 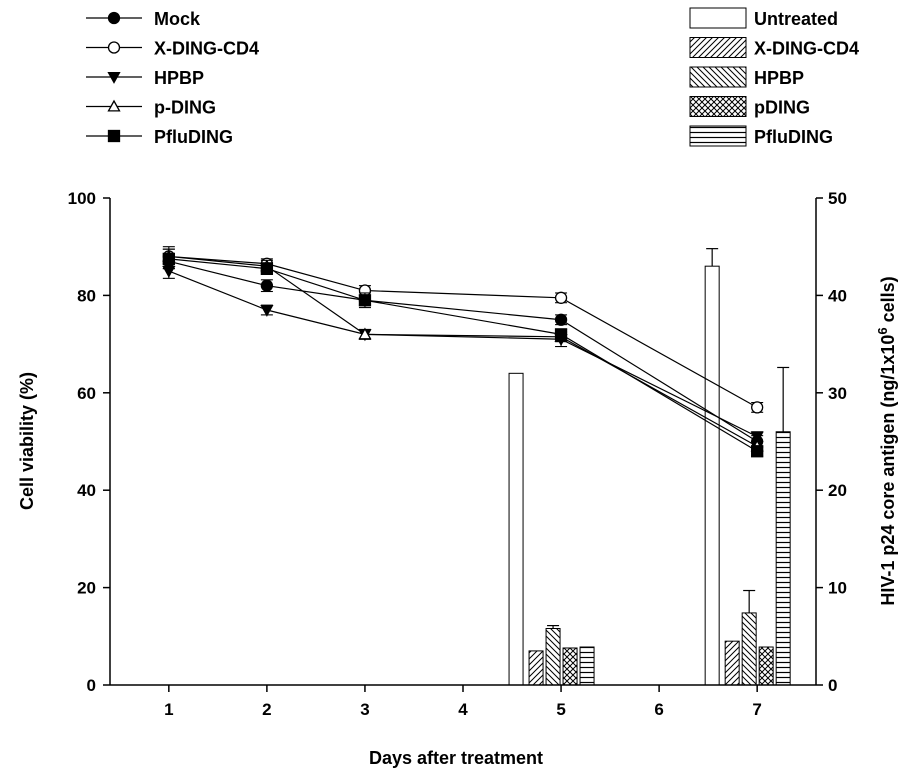 What do you see at coordinates (82, 198) in the screenshot?
I see `y-left-tick-label: 100` at bounding box center [82, 198].